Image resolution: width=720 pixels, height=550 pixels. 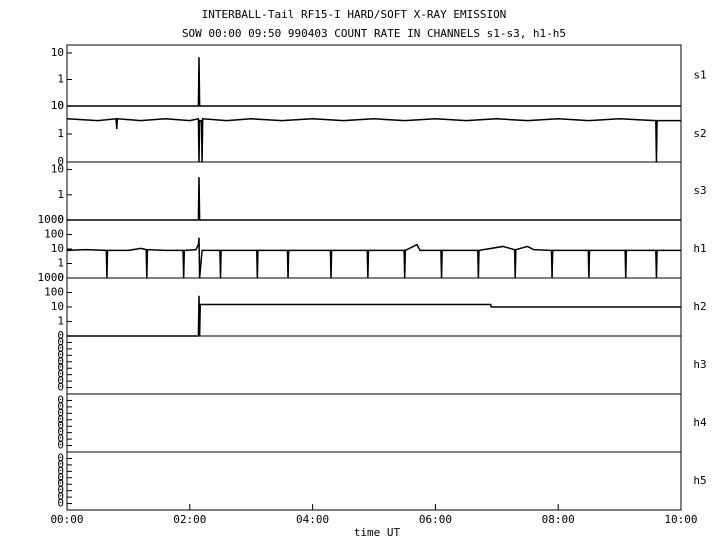 What do you see at coordinates (66, 519) in the screenshot?
I see `x-tick-label: 00:00` at bounding box center [66, 519].